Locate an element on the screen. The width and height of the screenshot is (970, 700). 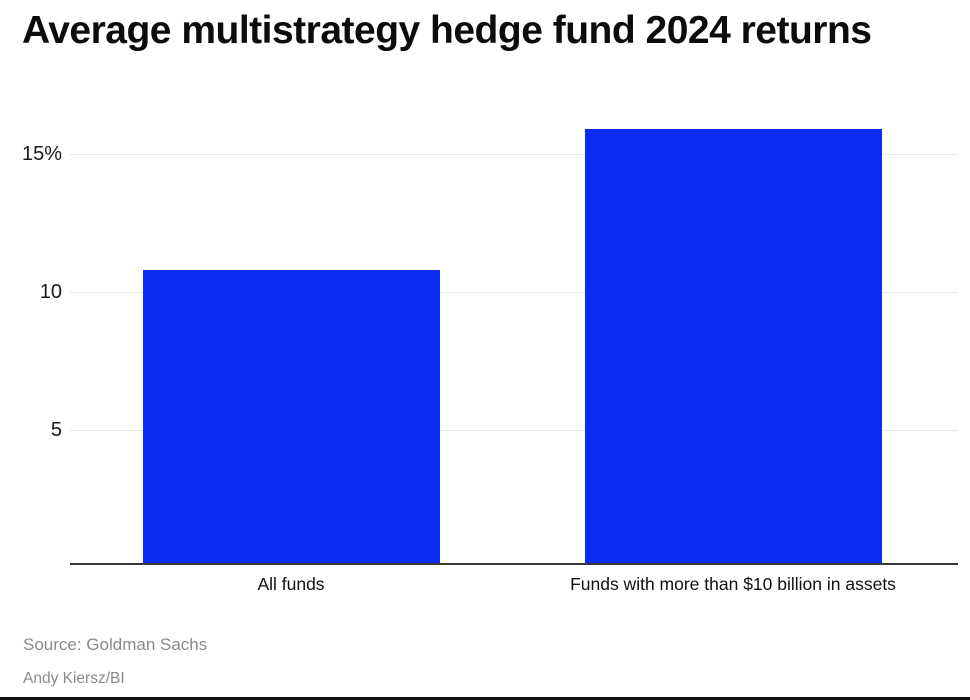
x-axis-label-0: All funds is located at coordinates (291, 584).